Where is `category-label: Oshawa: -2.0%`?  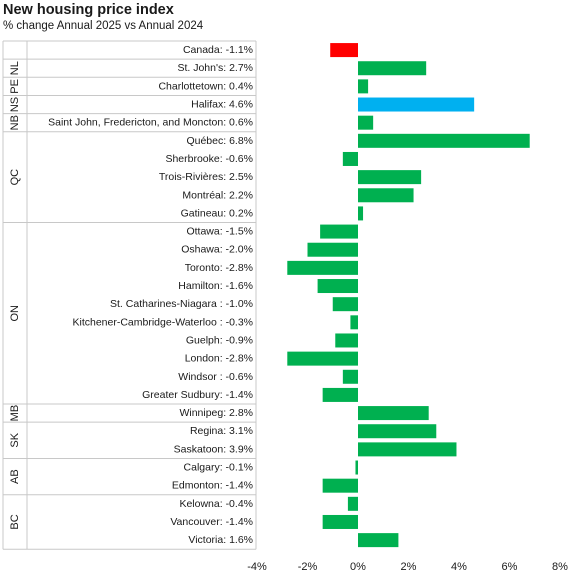 category-label: Oshawa: -2.0% is located at coordinates (217, 250).